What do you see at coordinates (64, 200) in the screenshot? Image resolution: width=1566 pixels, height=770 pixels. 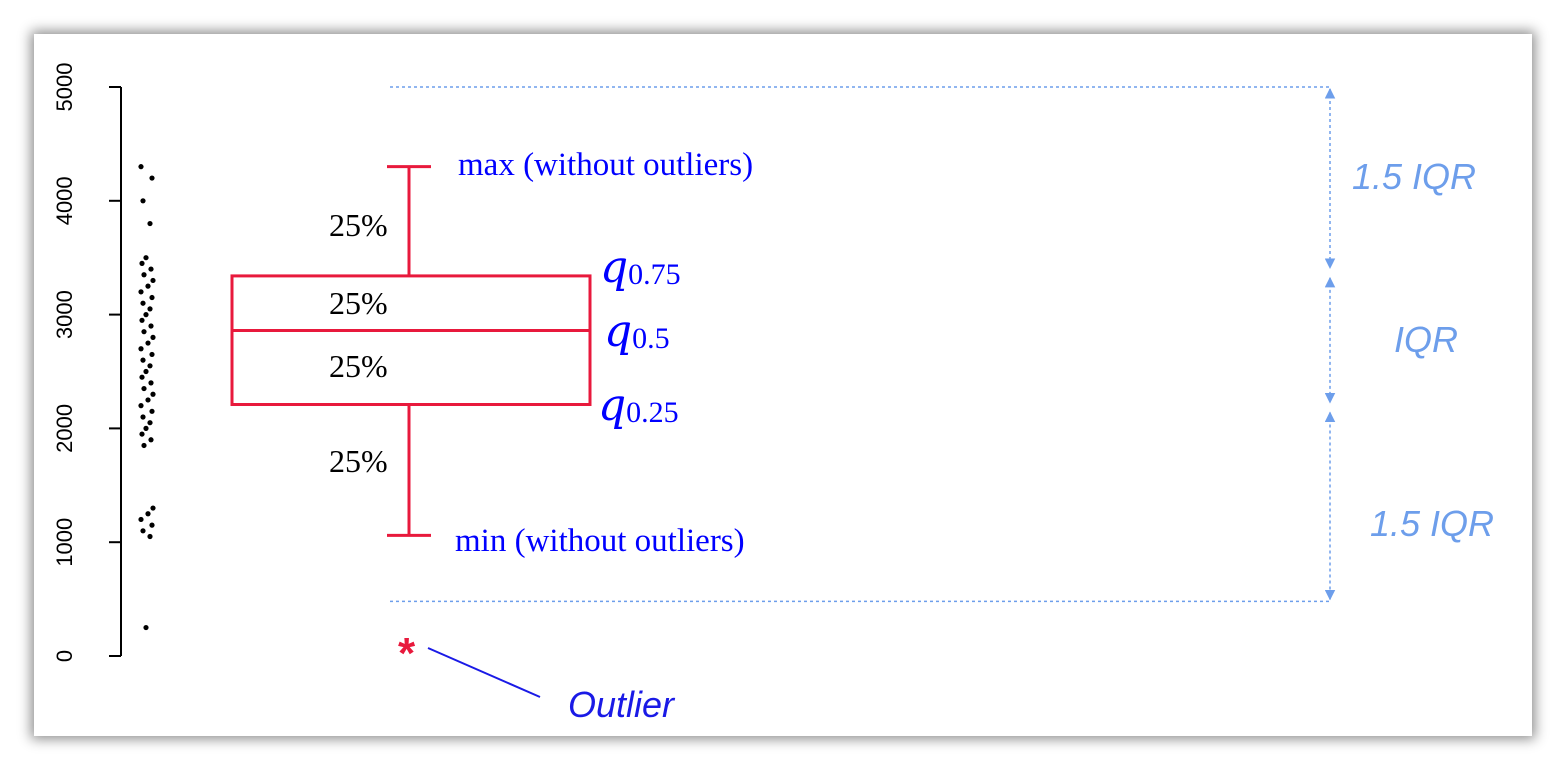 I see `y-tick-label: 4000` at bounding box center [64, 200].